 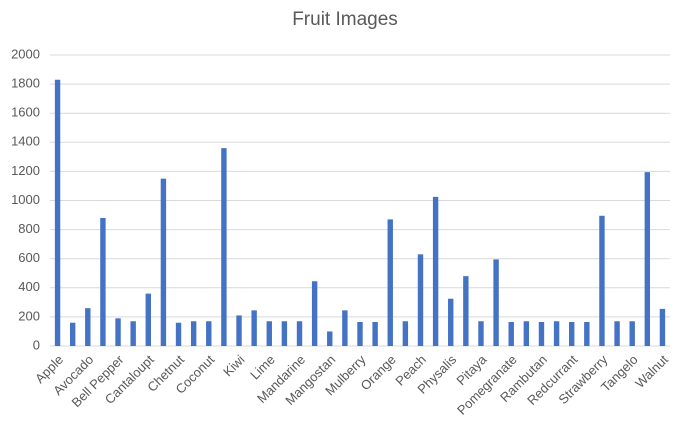 What do you see at coordinates (234, 366) in the screenshot?
I see `x-tick-label: Kiwi` at bounding box center [234, 366].